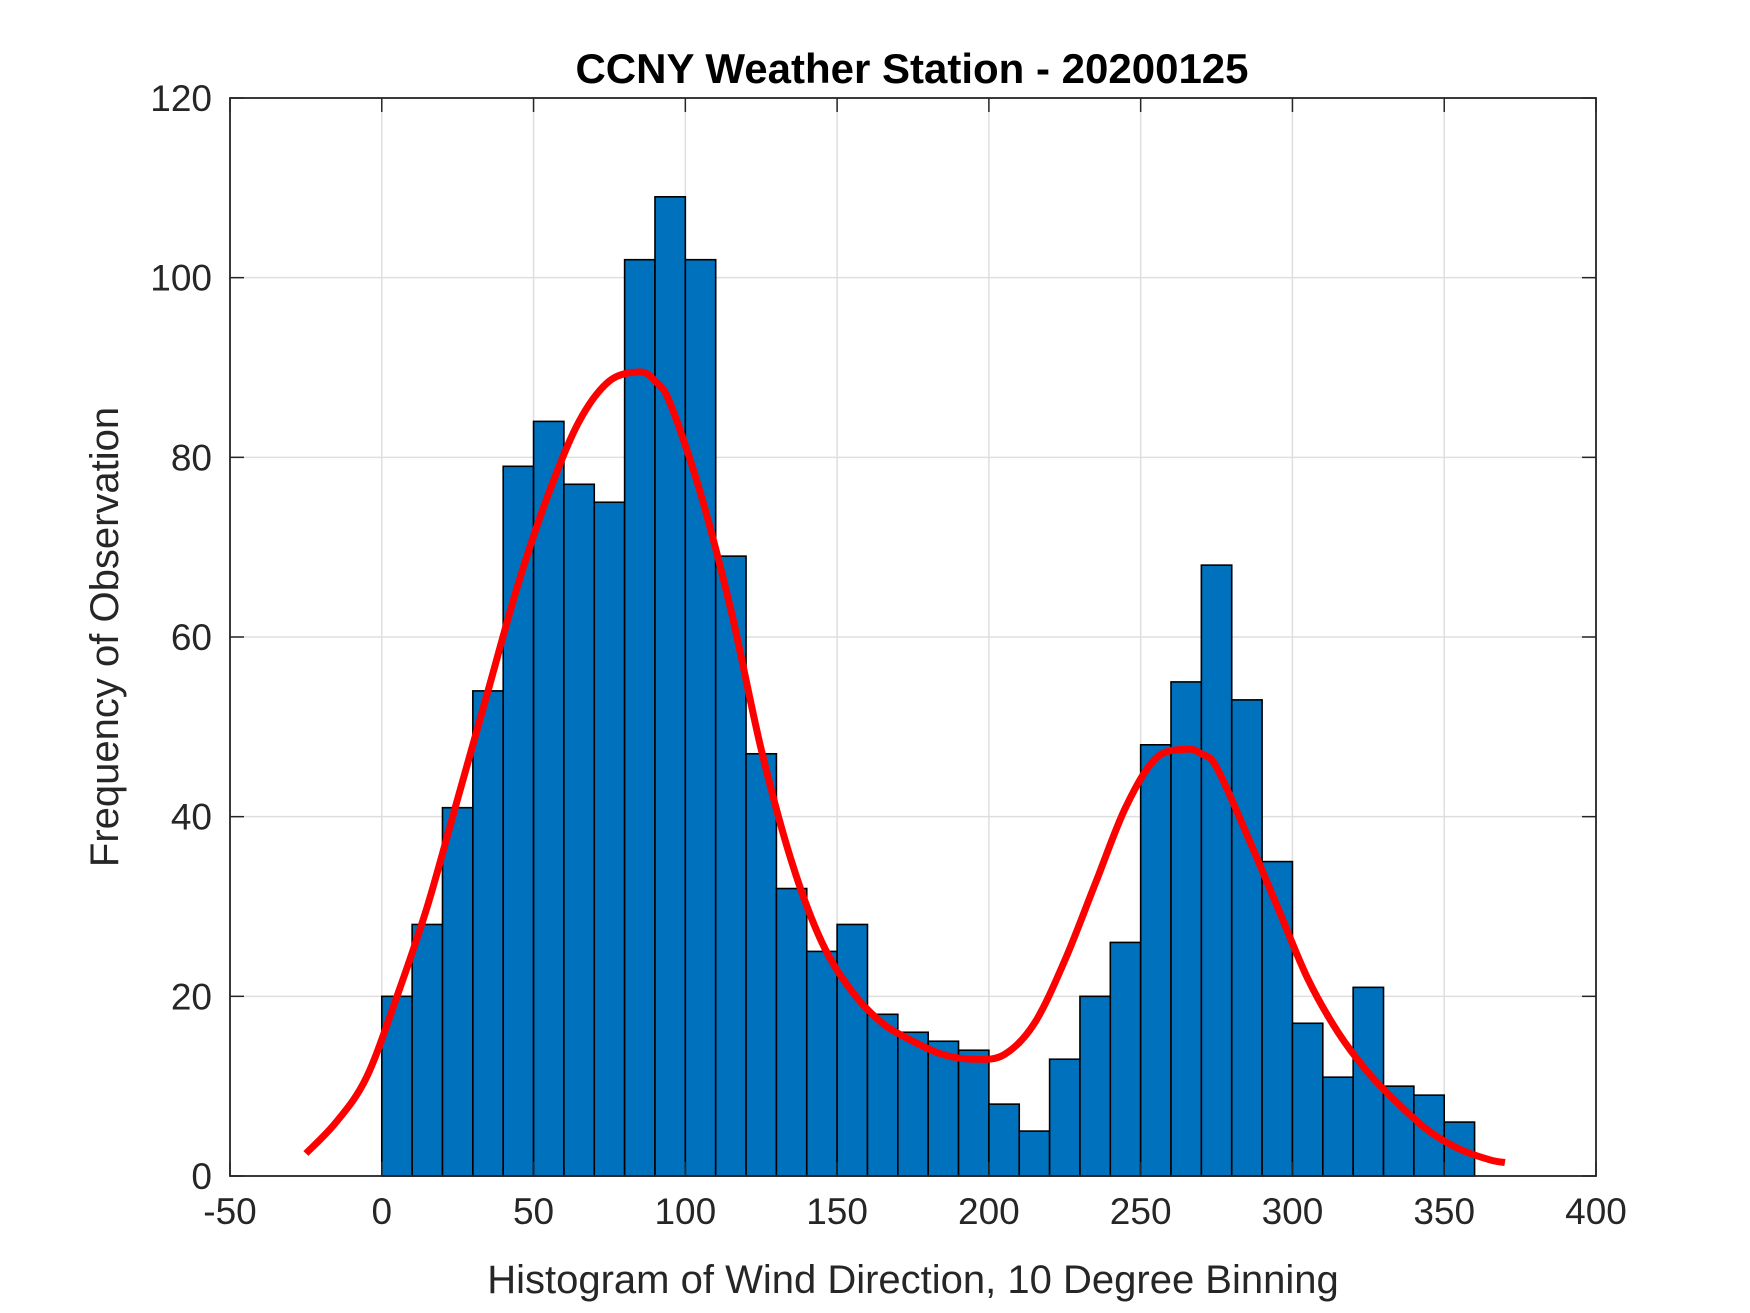  I want to click on x-tick-label: -50, so click(229, 1211).